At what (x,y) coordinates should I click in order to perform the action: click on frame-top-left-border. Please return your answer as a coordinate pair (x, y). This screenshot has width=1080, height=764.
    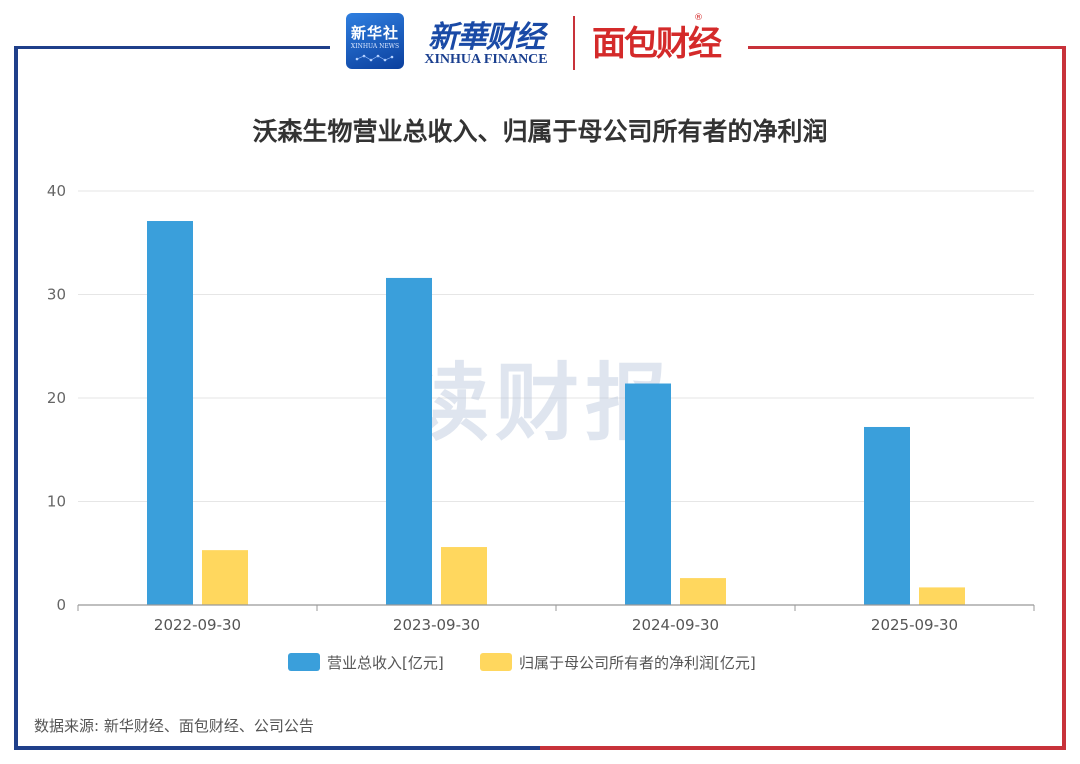
    Looking at the image, I should click on (172, 47).